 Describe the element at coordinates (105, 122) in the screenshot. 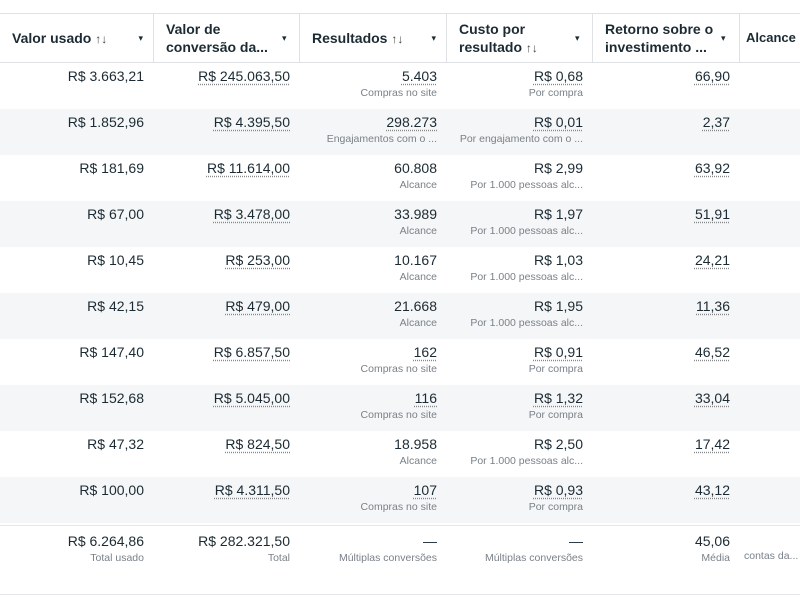

I see `amount-spent: R$ 1.852,96` at that location.